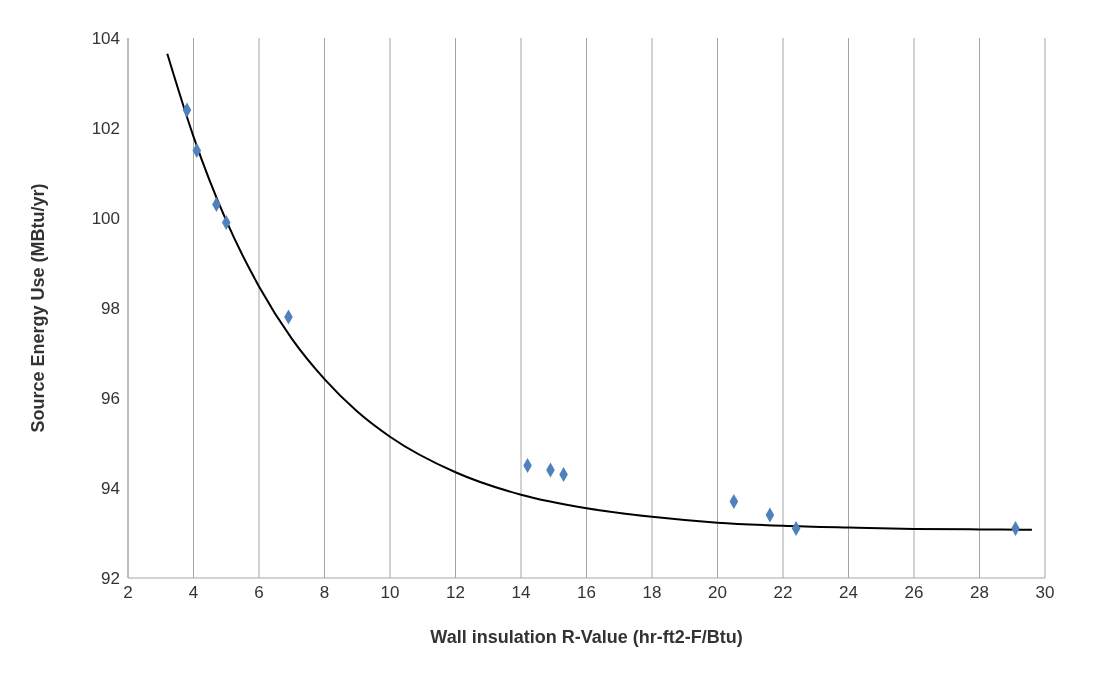 This screenshot has height=693, width=1093. Describe the element at coordinates (110, 309) in the screenshot. I see `y-tick-label: 98` at that location.